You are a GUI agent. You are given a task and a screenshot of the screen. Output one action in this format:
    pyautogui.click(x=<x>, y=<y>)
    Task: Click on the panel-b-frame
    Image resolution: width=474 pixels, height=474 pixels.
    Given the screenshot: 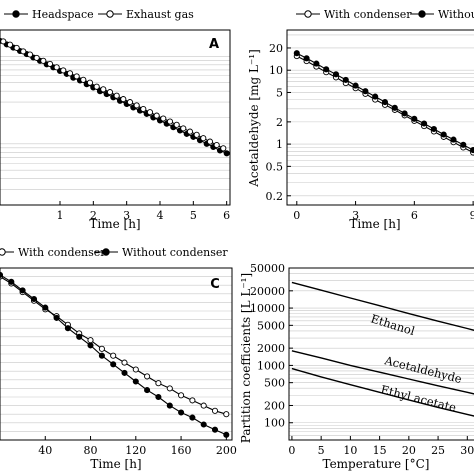 What is the action you would take?
    pyautogui.click(x=380, y=117)
    